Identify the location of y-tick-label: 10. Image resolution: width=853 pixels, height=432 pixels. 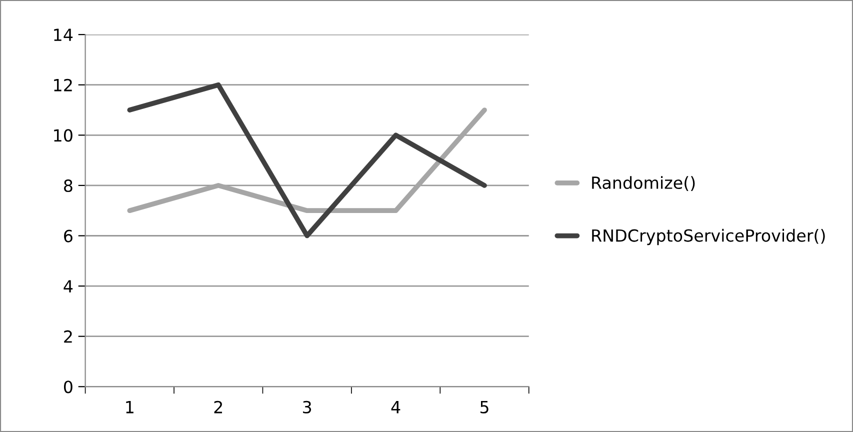
(63, 135).